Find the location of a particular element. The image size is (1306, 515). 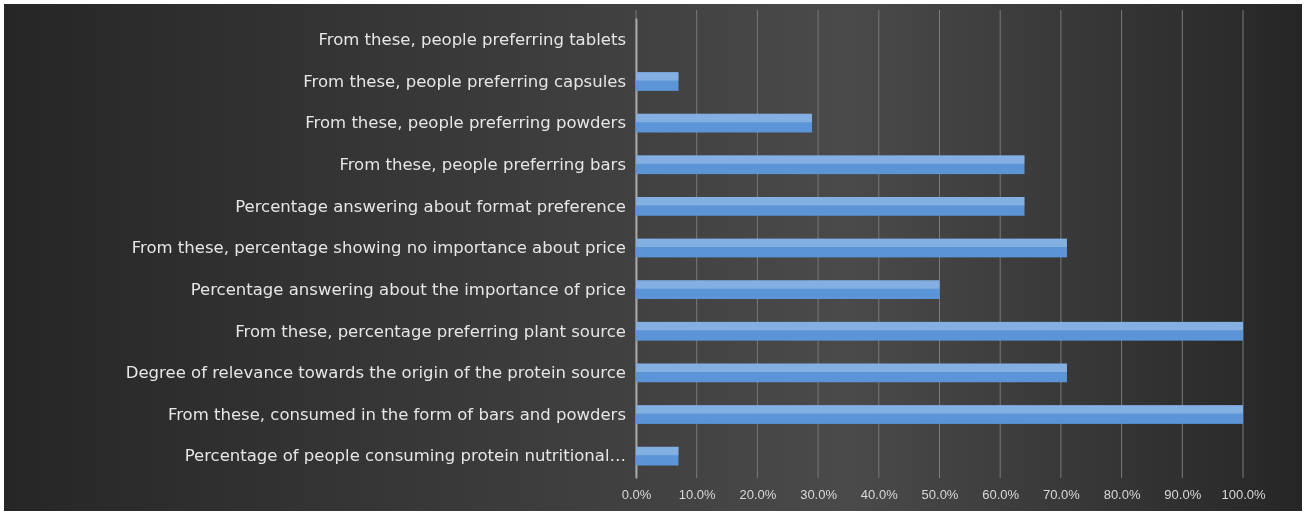

x-tick-label: 100.0% is located at coordinates (1243, 495).